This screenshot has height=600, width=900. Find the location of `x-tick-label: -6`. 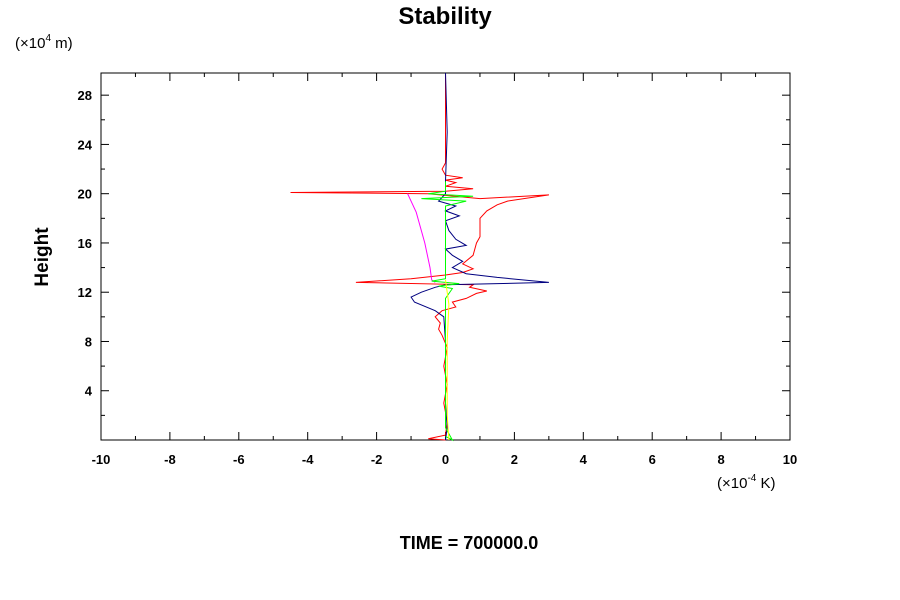

x-tick-label: -6 is located at coordinates (239, 459).